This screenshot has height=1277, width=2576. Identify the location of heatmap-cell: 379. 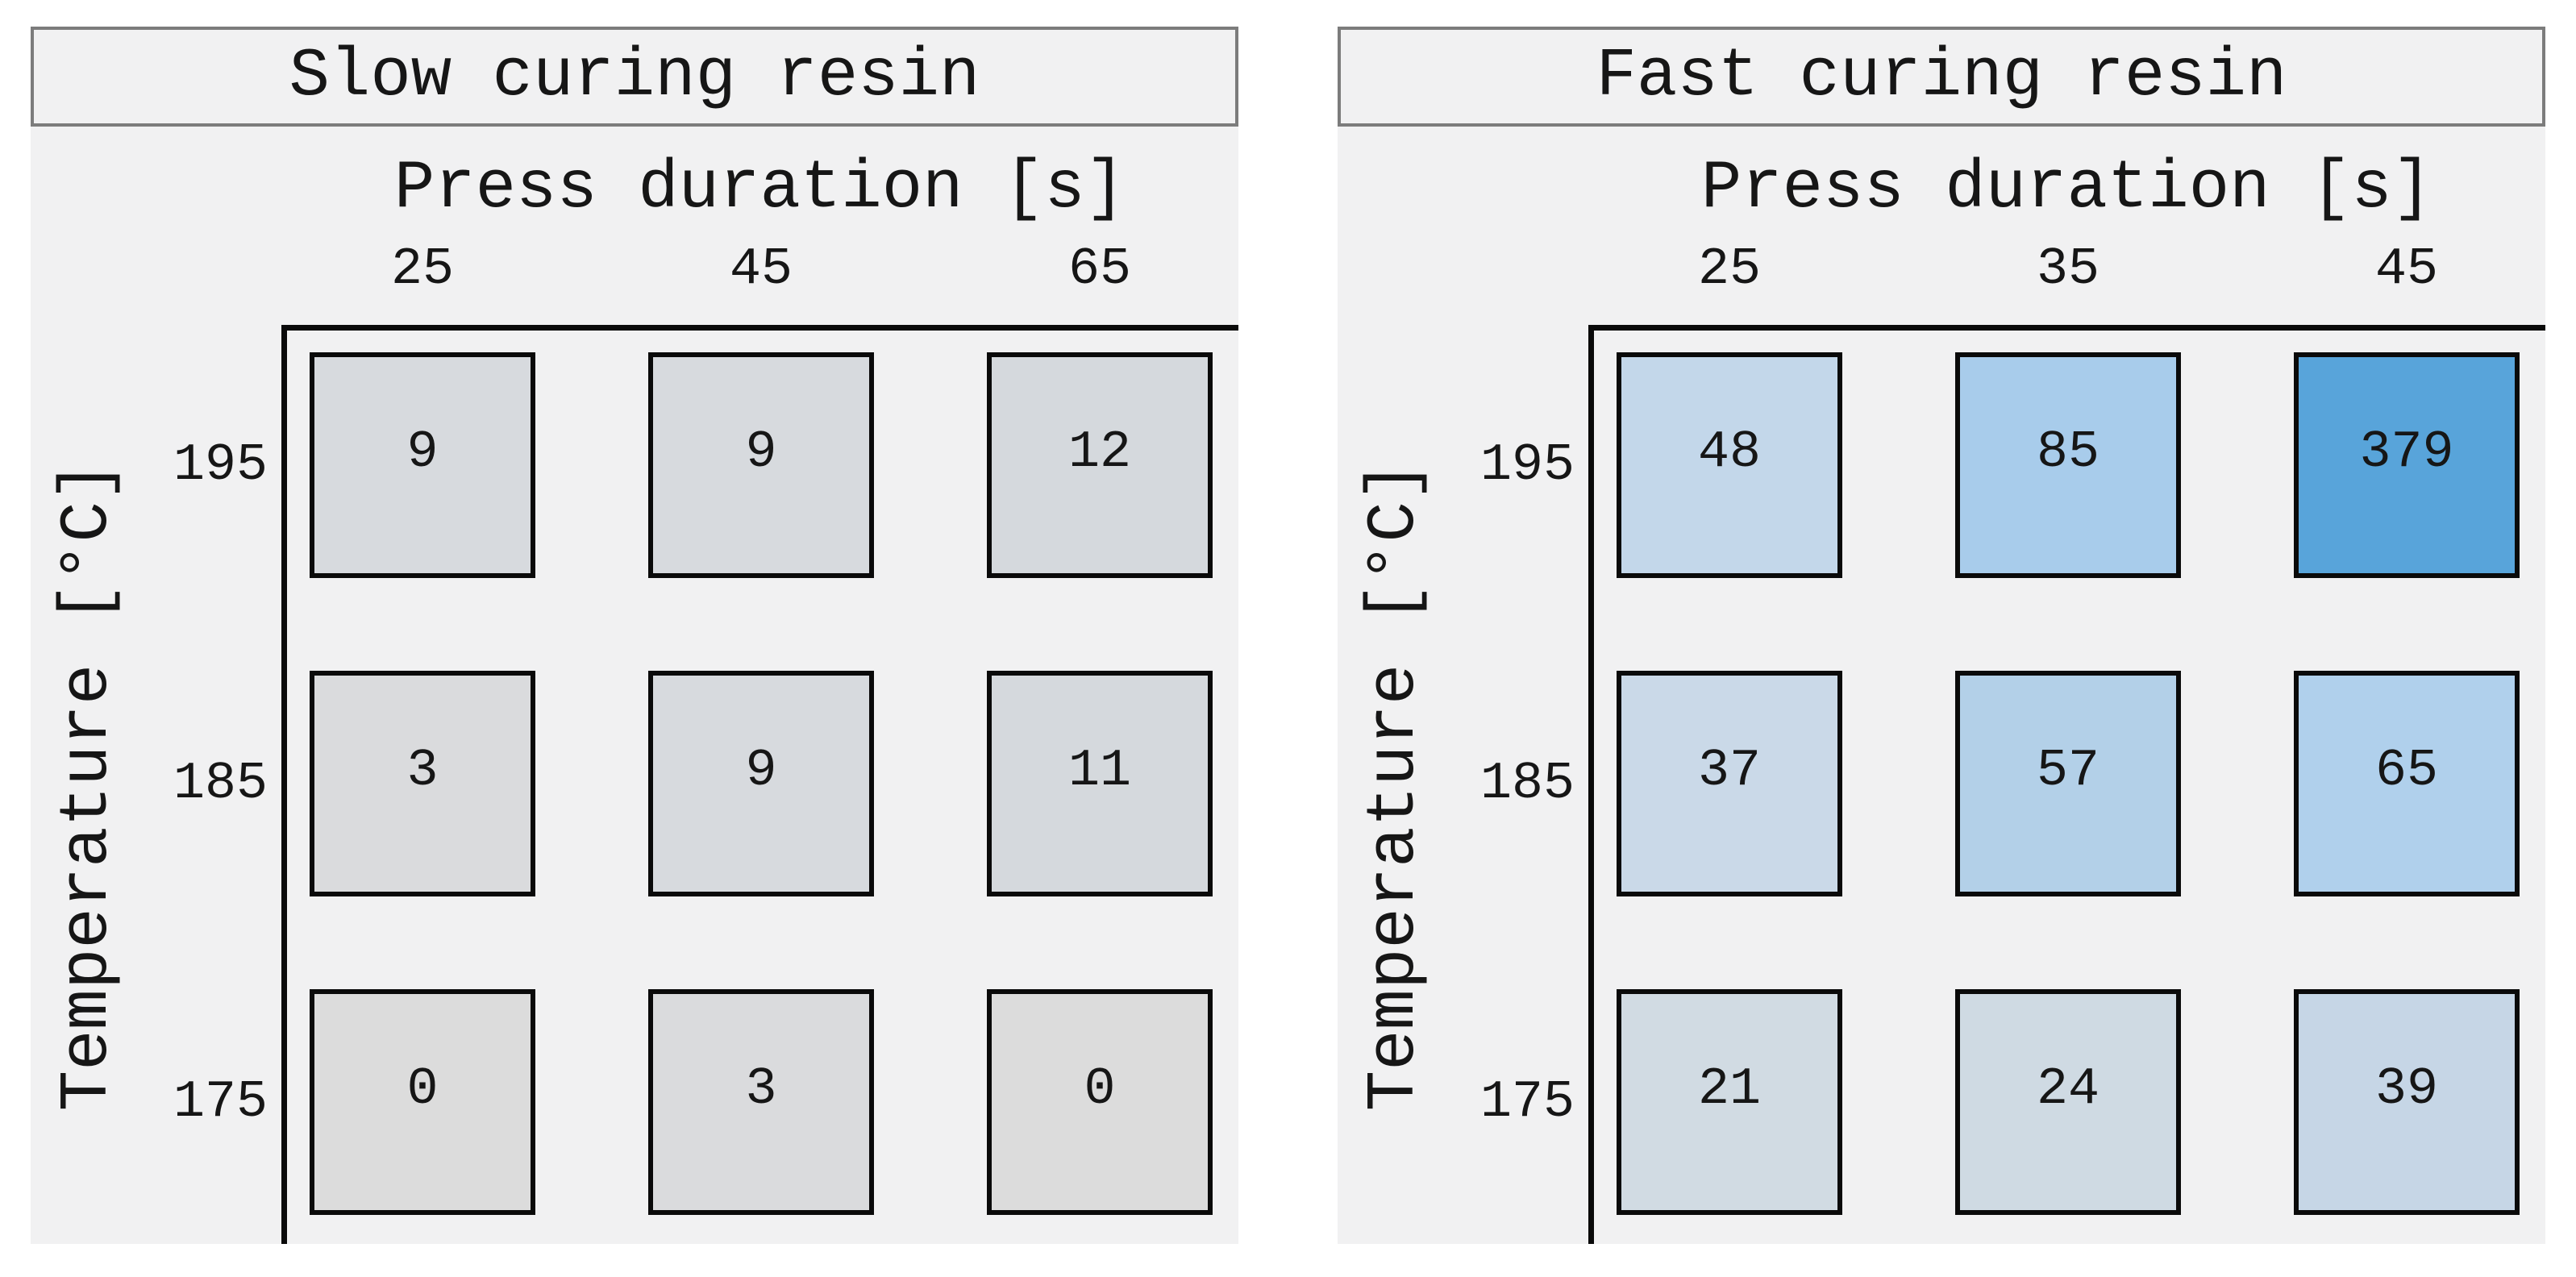
(2407, 465).